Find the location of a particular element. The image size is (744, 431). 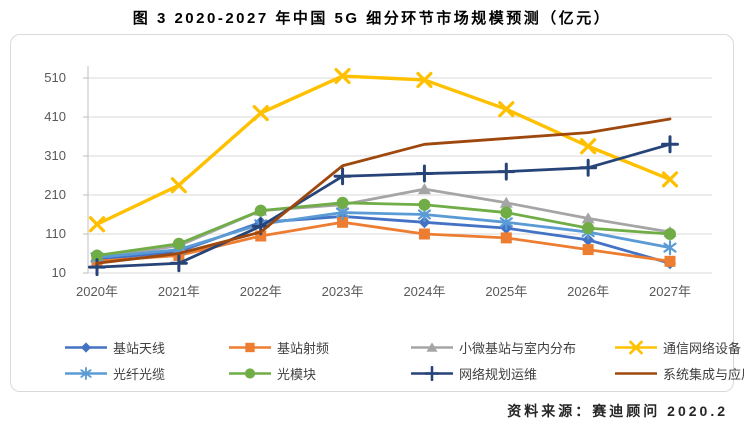

legend-label: 网络规划运维 is located at coordinates (498, 374).